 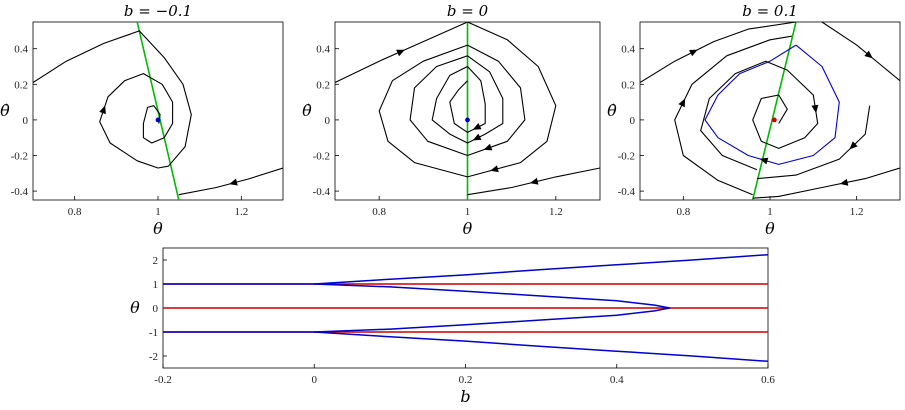 I want to click on nullcline-line, so click(x=774, y=111).